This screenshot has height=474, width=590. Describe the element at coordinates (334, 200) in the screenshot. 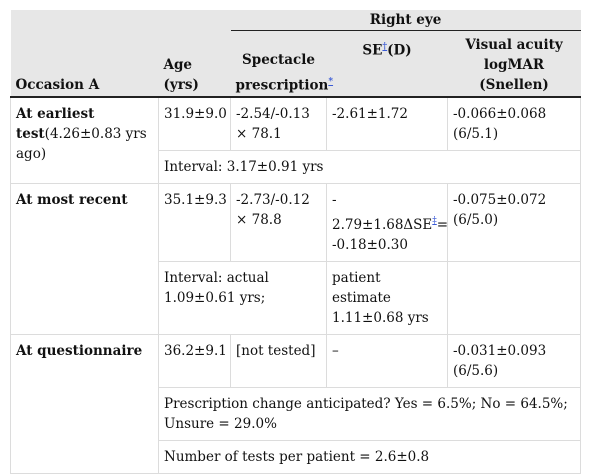

I see `recent-se-part1: -` at that location.